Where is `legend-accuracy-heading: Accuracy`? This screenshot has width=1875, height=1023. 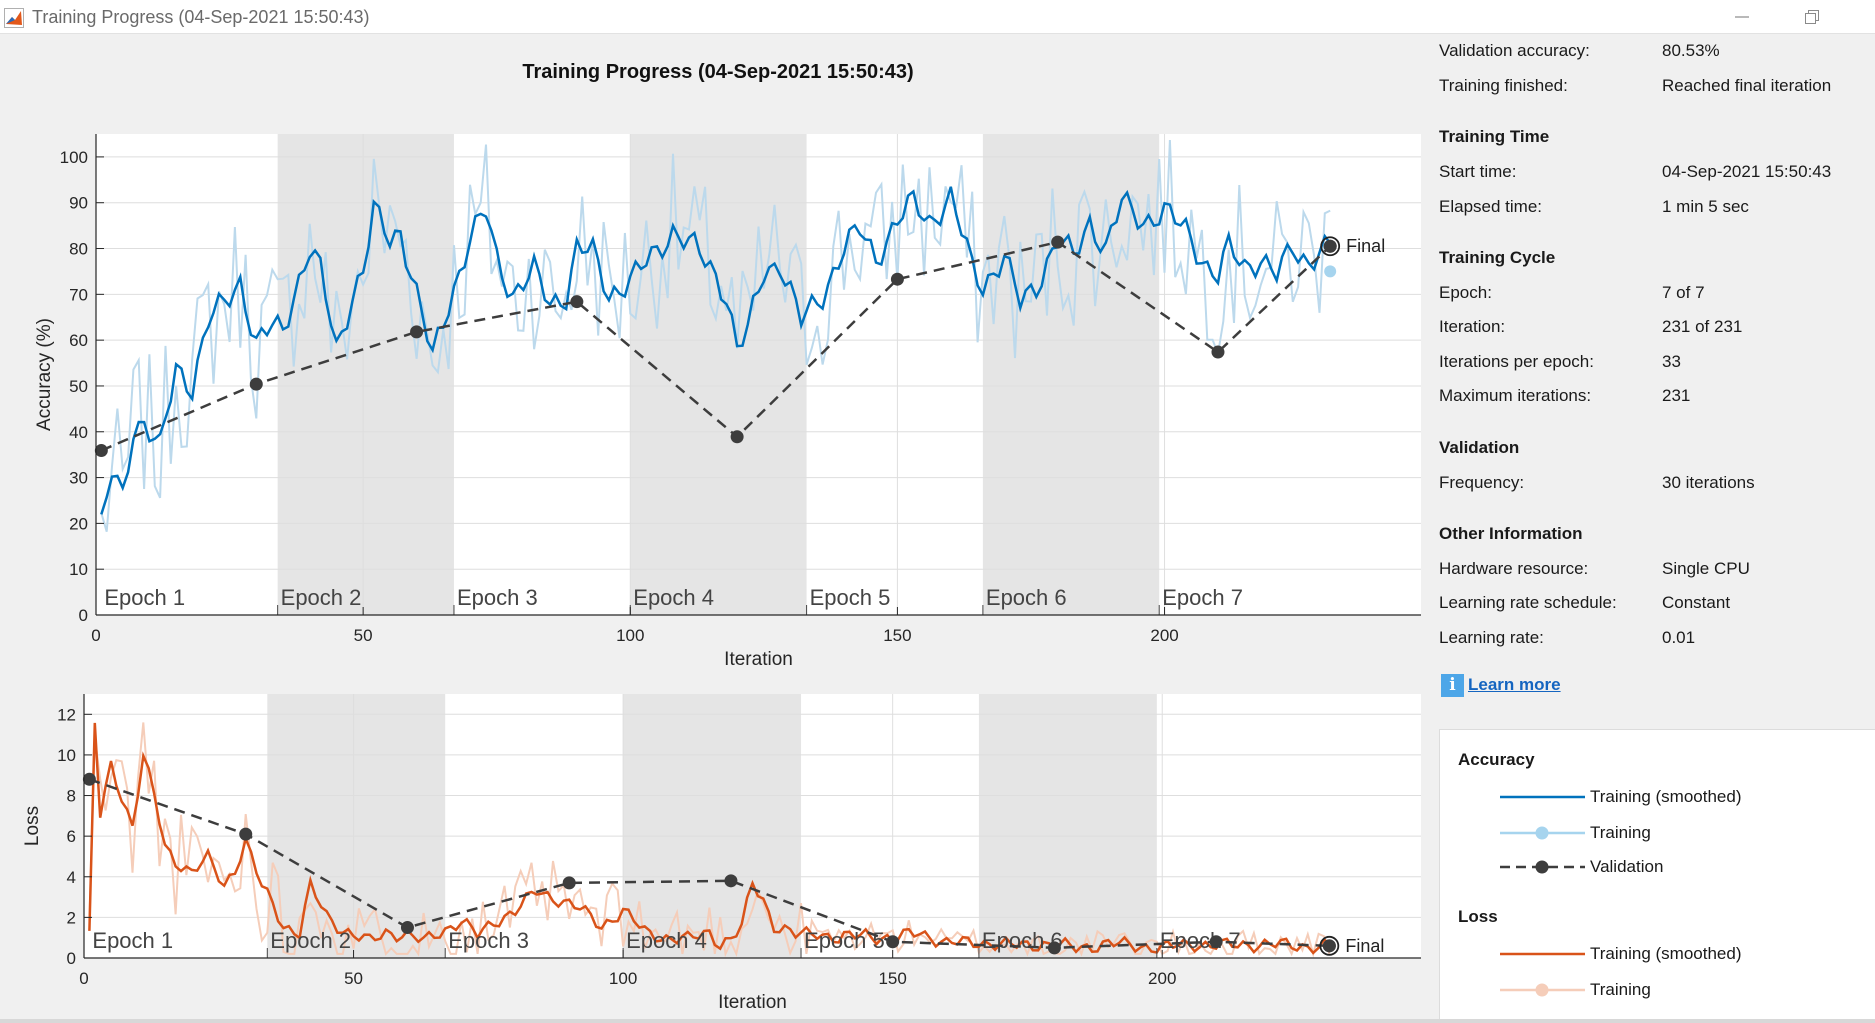 legend-accuracy-heading: Accuracy is located at coordinates (1496, 759).